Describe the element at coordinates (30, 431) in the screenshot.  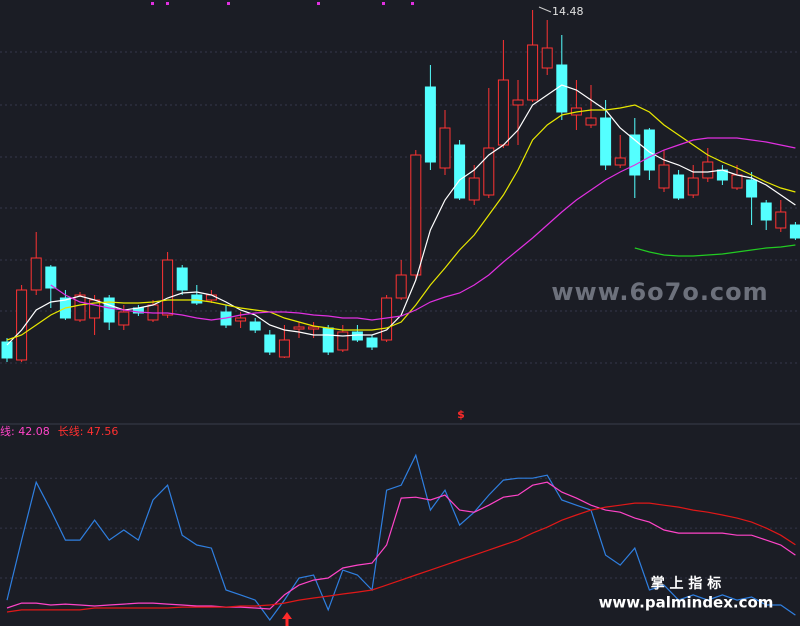
I see `legend-value: : 42.08` at that location.